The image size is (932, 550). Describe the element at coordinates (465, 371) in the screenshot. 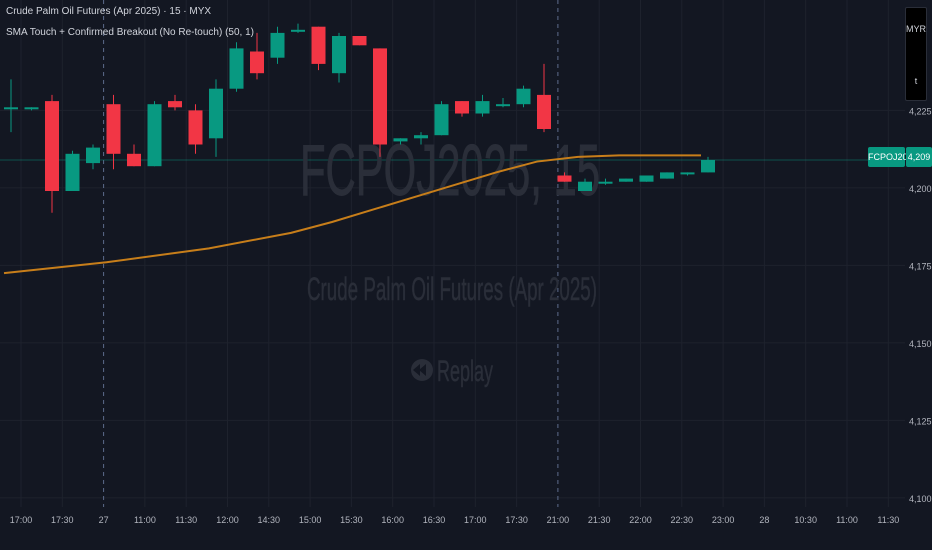

I see `watermark-replay-label: Replay` at that location.